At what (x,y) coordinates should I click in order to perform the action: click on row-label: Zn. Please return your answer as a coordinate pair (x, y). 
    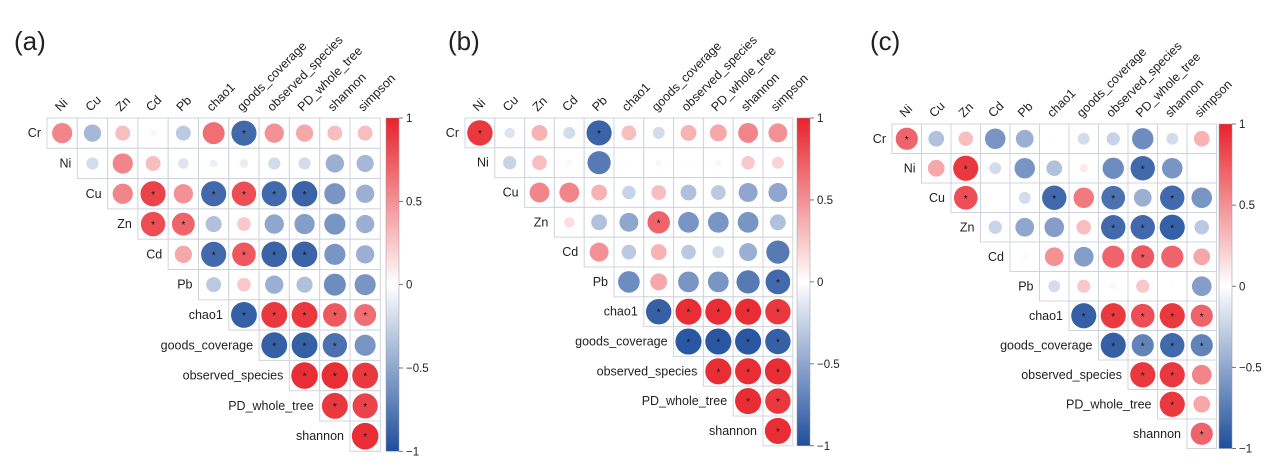
    Looking at the image, I should click on (541, 222).